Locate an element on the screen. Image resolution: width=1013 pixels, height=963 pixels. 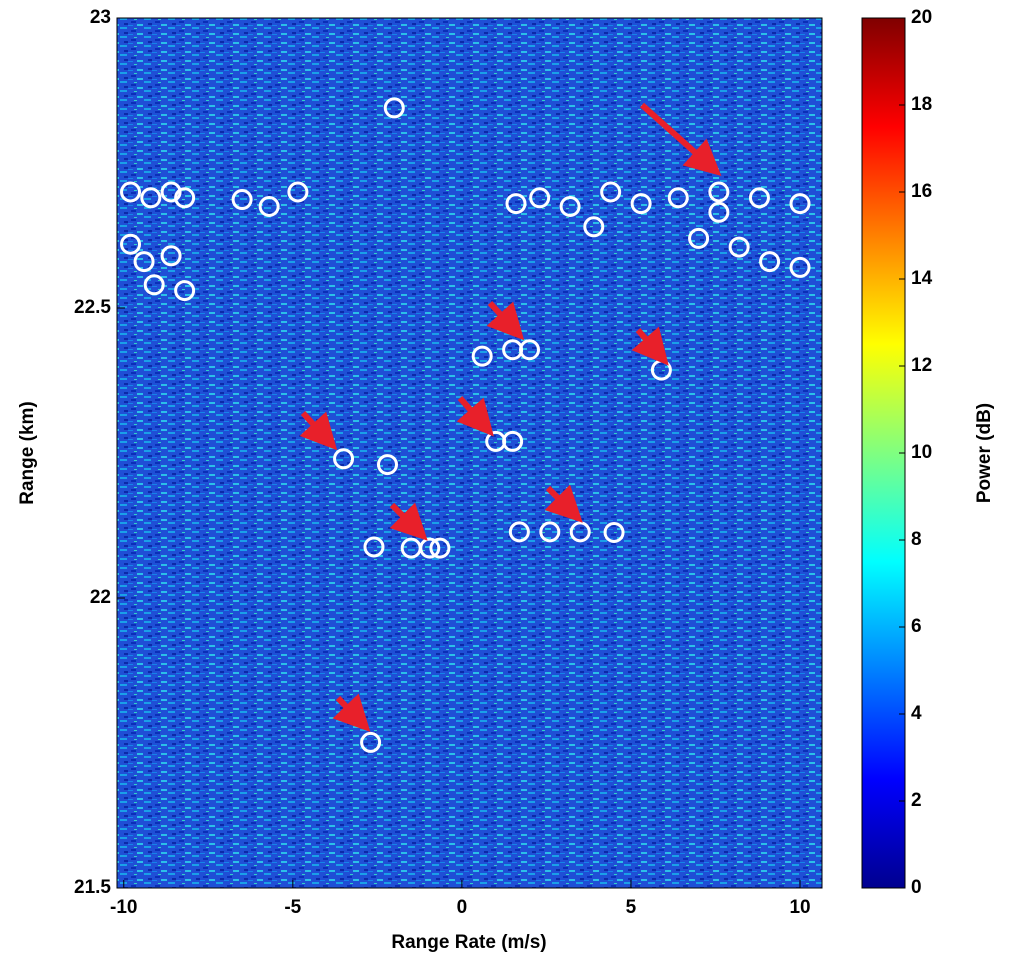
y-tick-label: 21.5 is located at coordinates (92, 887).